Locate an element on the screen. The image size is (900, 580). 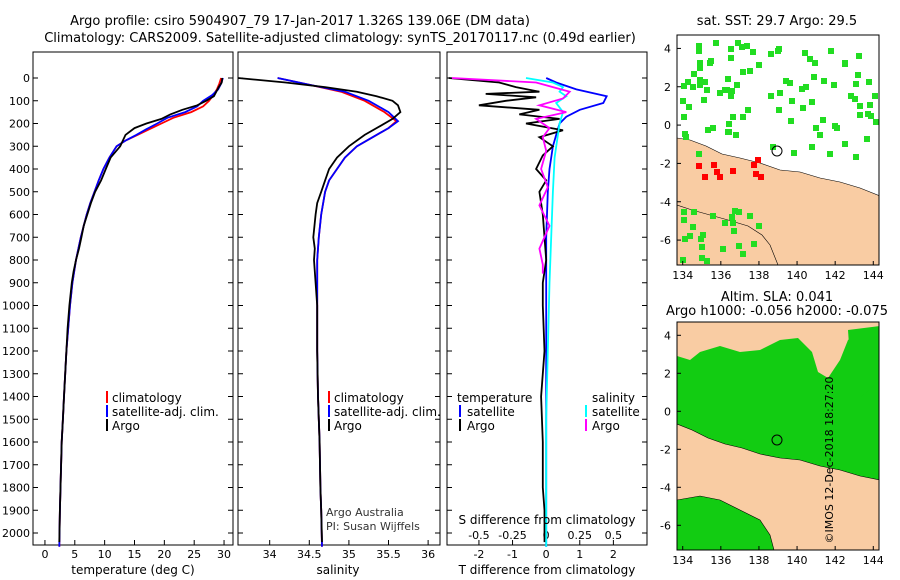
series-line-climatology is located at coordinates (337, 312).